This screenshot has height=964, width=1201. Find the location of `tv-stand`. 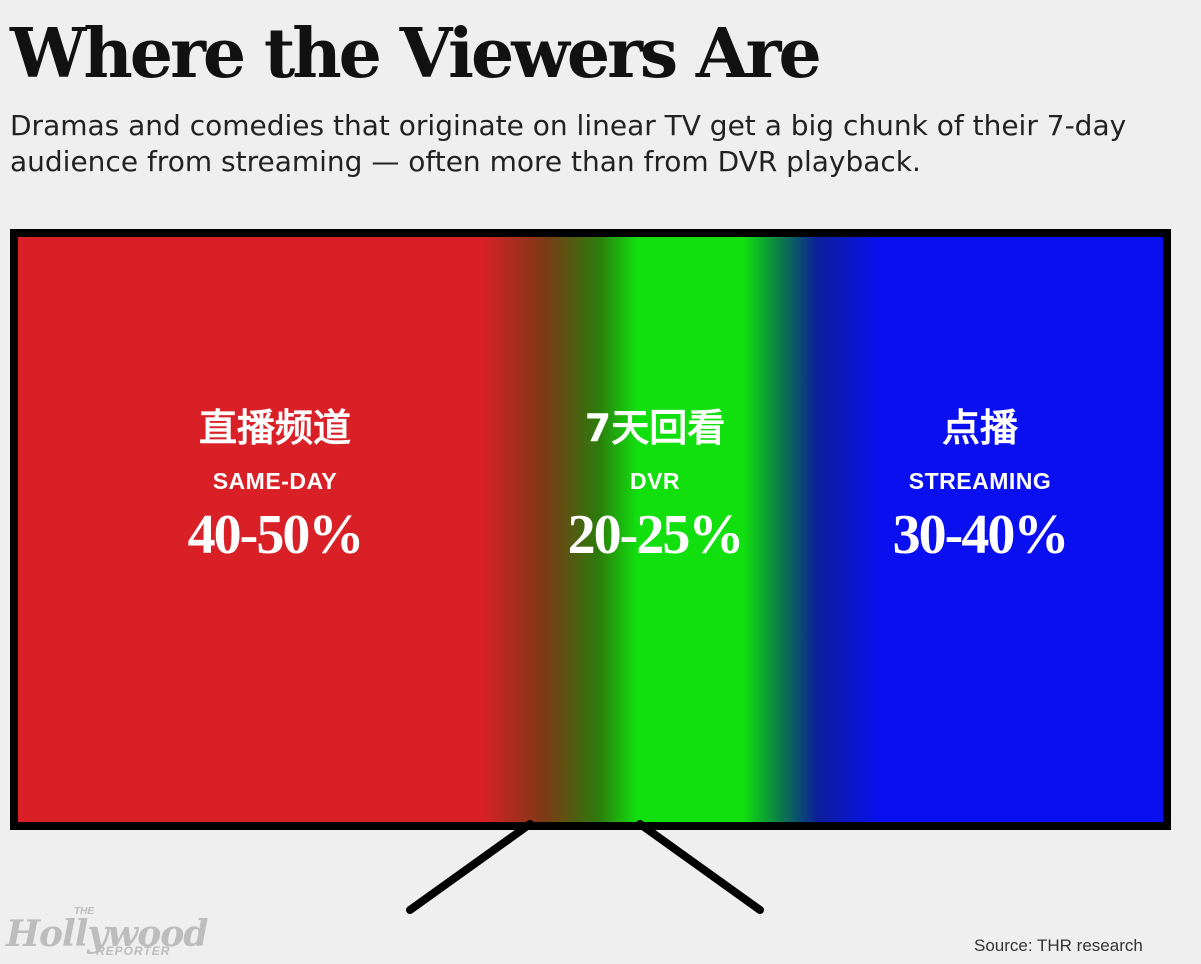

tv-stand is located at coordinates (585, 867).